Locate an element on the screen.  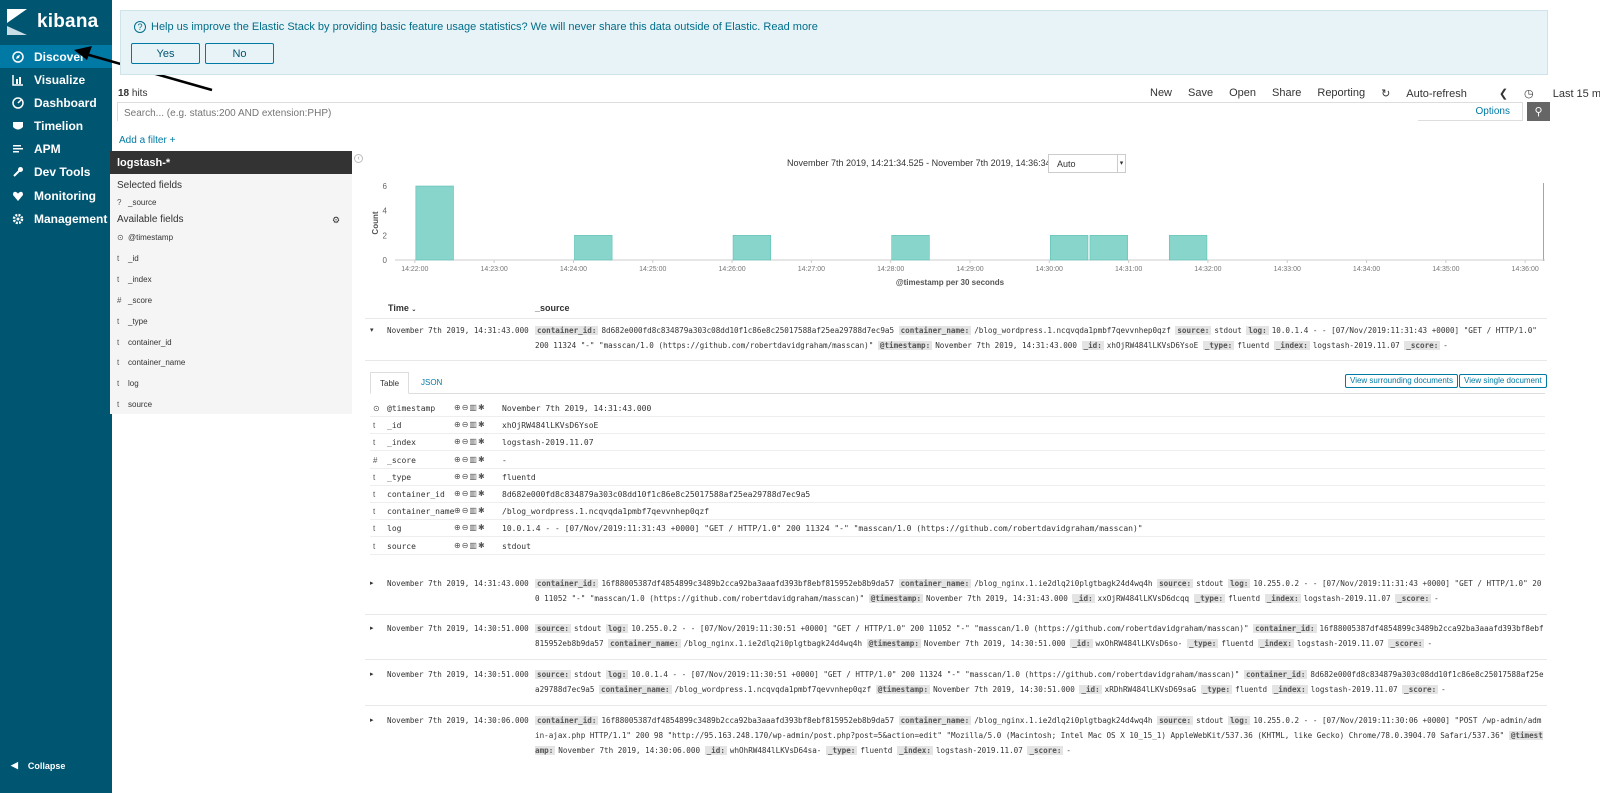
tab-json: JSON is located at coordinates (432, 382).